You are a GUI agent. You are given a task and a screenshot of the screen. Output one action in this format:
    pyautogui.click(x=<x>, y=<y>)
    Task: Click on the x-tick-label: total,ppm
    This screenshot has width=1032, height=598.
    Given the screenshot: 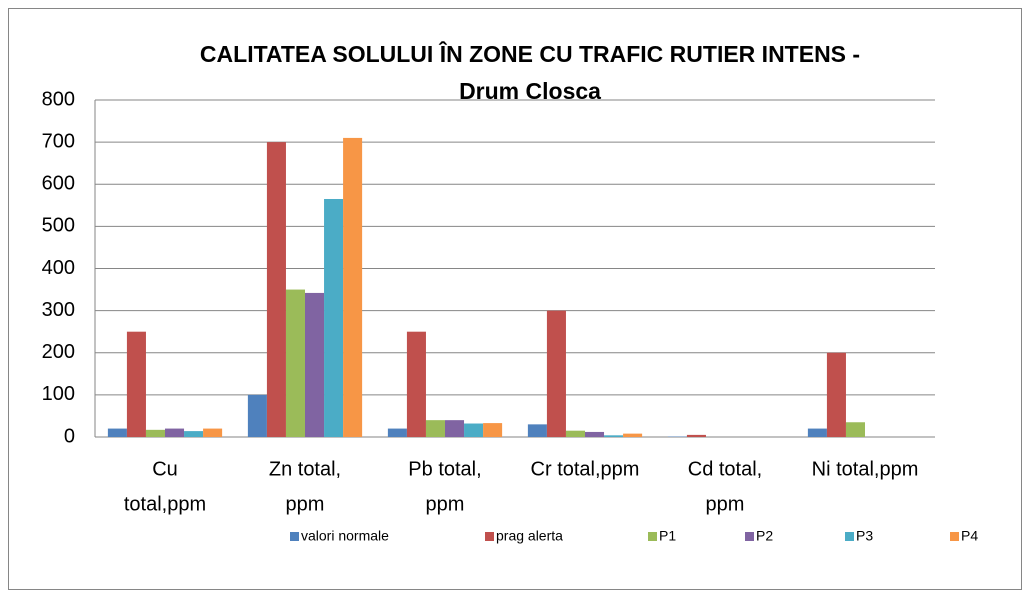 What is the action you would take?
    pyautogui.click(x=165, y=504)
    